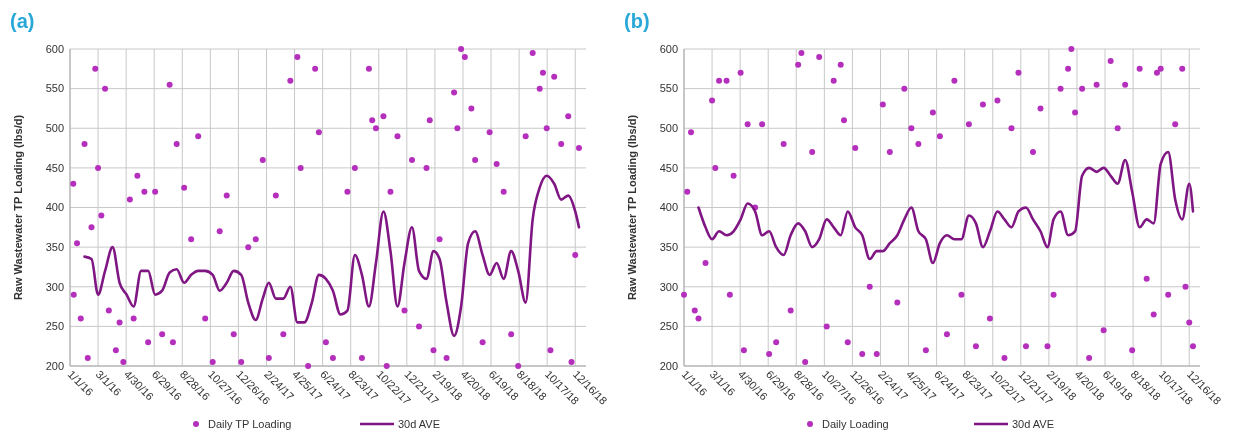  What do you see at coordinates (22, 21) in the screenshot?
I see `chart-title: (a)` at bounding box center [22, 21].